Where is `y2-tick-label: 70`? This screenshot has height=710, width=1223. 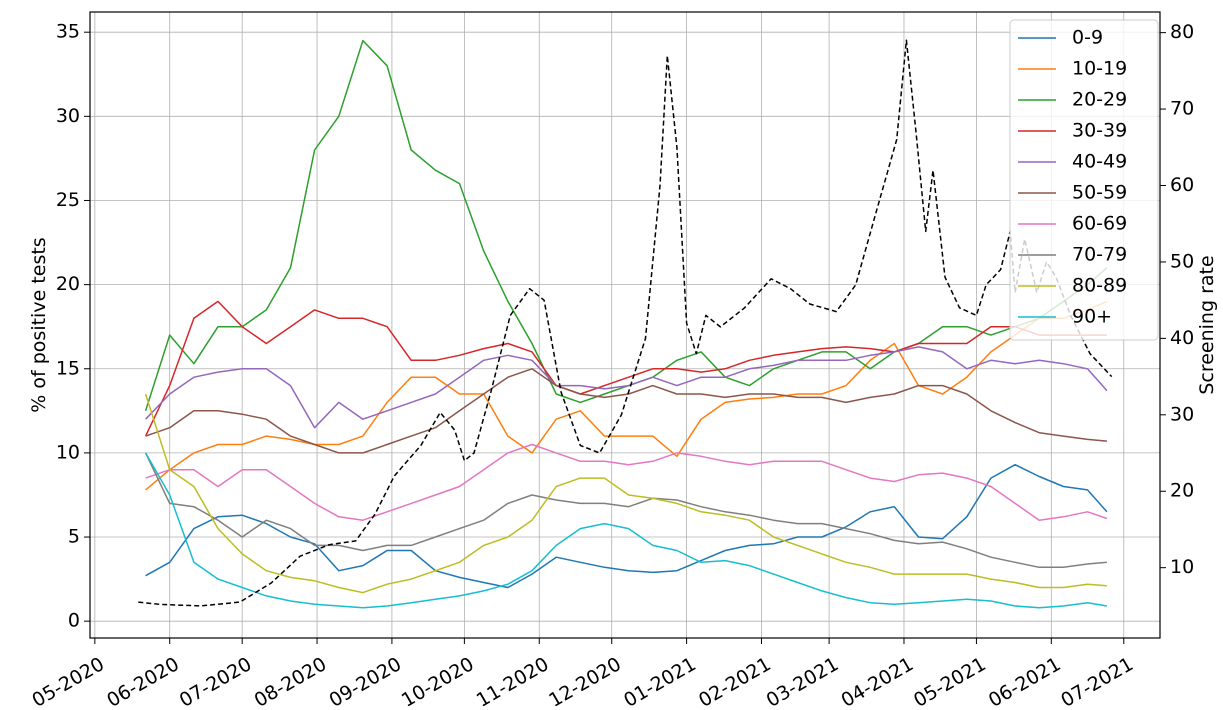
y2-tick-label: 70 is located at coordinates (1182, 109).